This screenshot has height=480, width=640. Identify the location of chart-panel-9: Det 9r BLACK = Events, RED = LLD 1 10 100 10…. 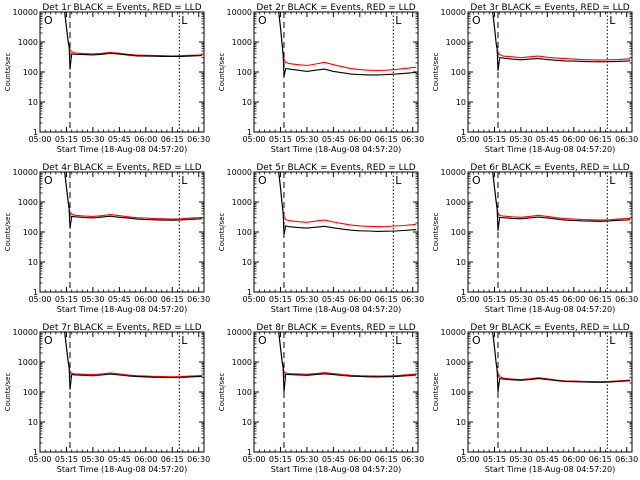
(535, 398).